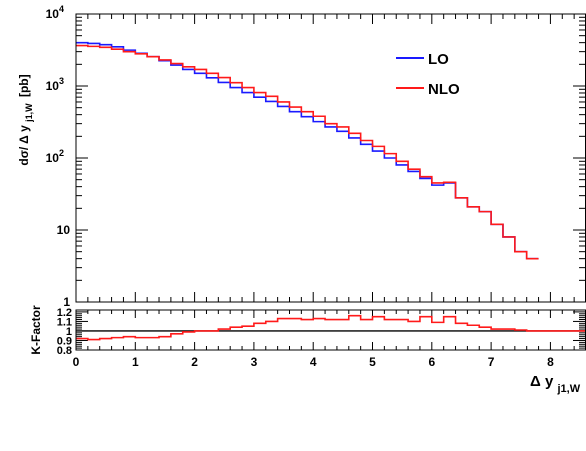 Image resolution: width=586 pixels, height=451 pixels. I want to click on main-y-axis-title-unit: [pb], so click(24, 85).